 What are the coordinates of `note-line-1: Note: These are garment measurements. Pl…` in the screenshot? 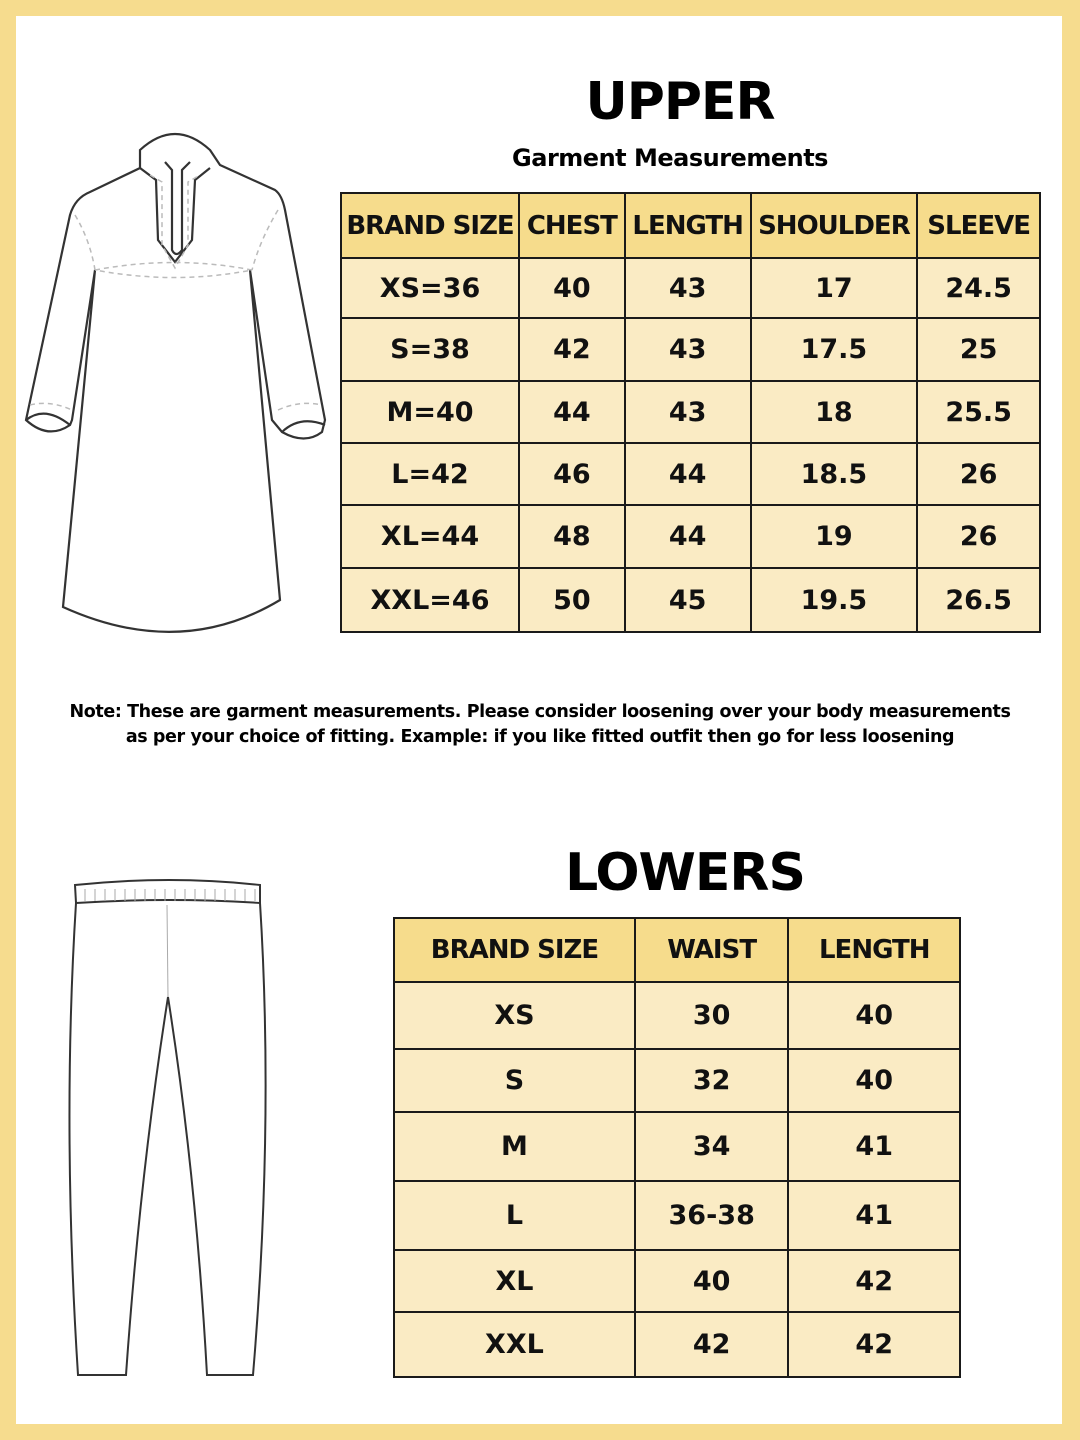 It's located at (540, 712).